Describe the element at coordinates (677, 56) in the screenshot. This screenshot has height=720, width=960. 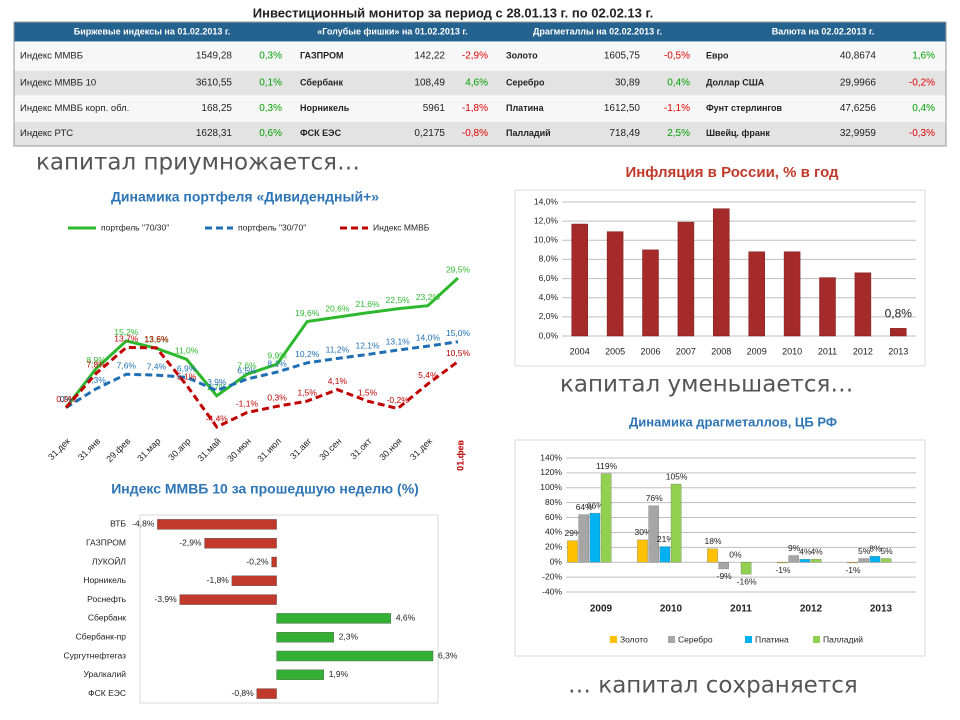
I see `table-cell-change: -0,5%` at that location.